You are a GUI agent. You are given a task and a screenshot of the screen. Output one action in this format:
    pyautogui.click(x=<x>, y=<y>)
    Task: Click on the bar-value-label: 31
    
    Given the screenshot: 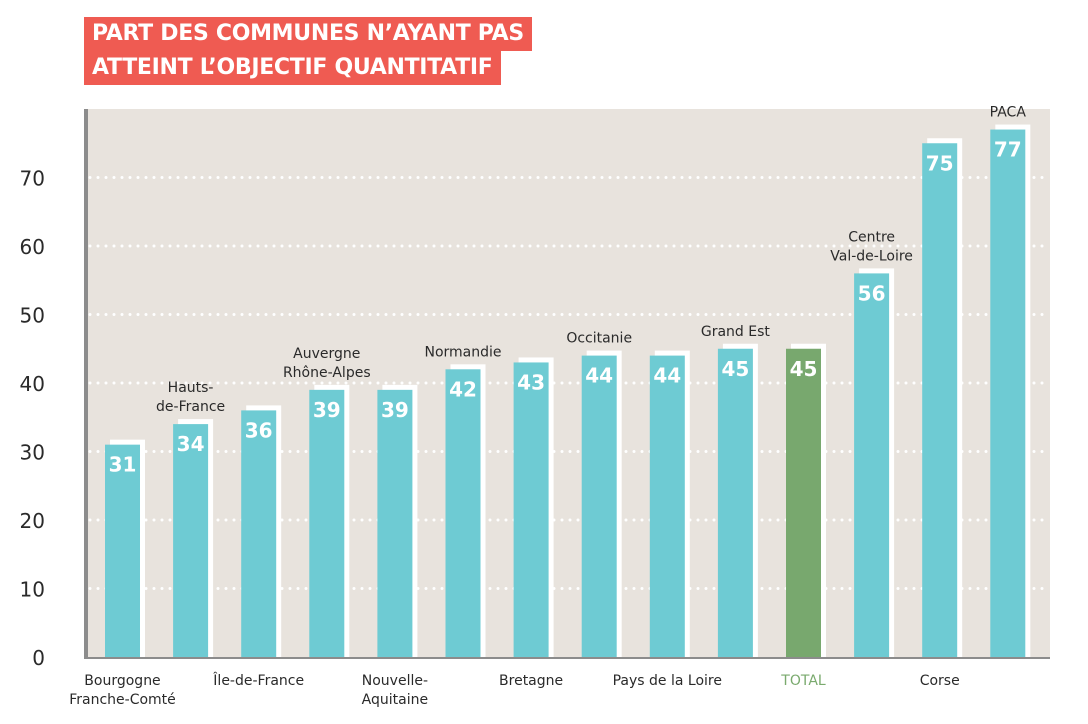 What is the action you would take?
    pyautogui.click(x=123, y=465)
    